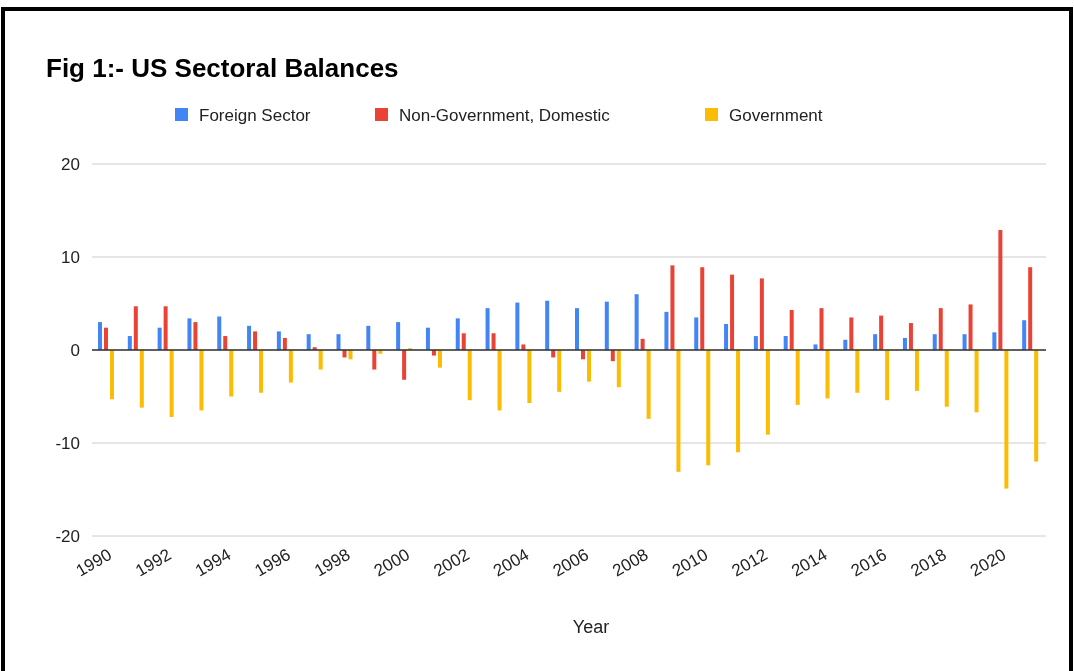  Describe the element at coordinates (988, 563) in the screenshot. I see `x-tick-label: 2020` at that location.